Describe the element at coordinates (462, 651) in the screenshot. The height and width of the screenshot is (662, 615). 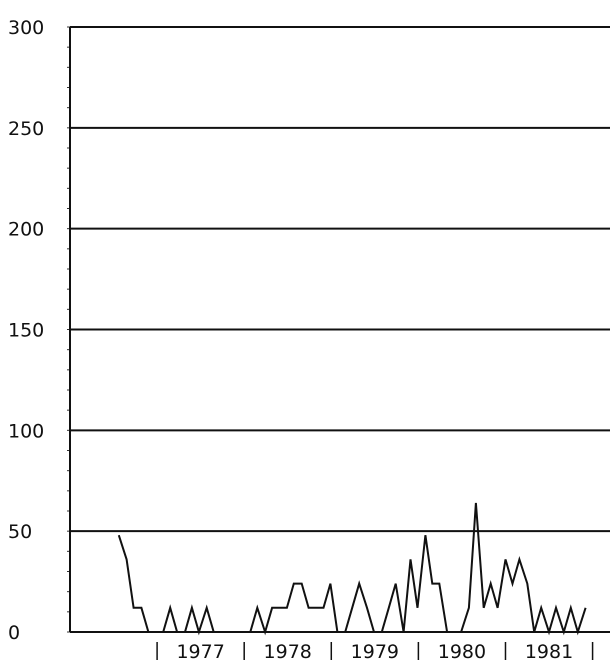
I see `x-tick-label: 1980` at that location.